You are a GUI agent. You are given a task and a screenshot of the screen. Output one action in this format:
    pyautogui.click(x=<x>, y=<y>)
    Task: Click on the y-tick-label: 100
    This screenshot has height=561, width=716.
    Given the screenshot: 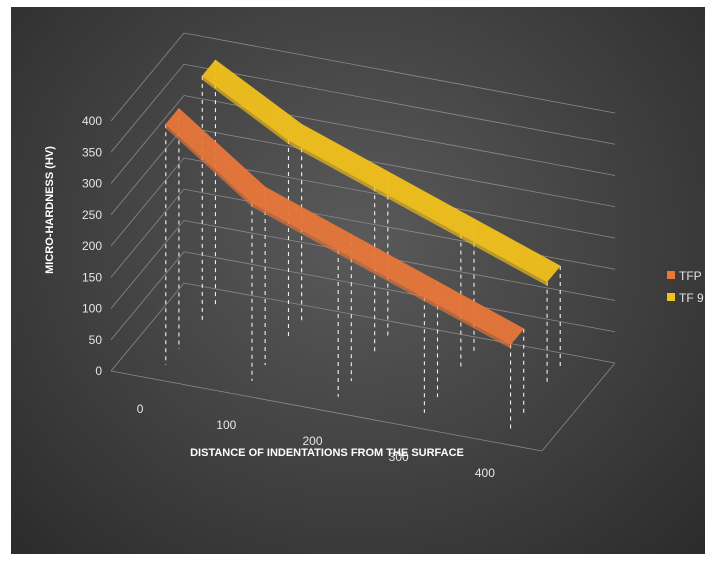 What is the action you would take?
    pyautogui.click(x=92, y=309)
    